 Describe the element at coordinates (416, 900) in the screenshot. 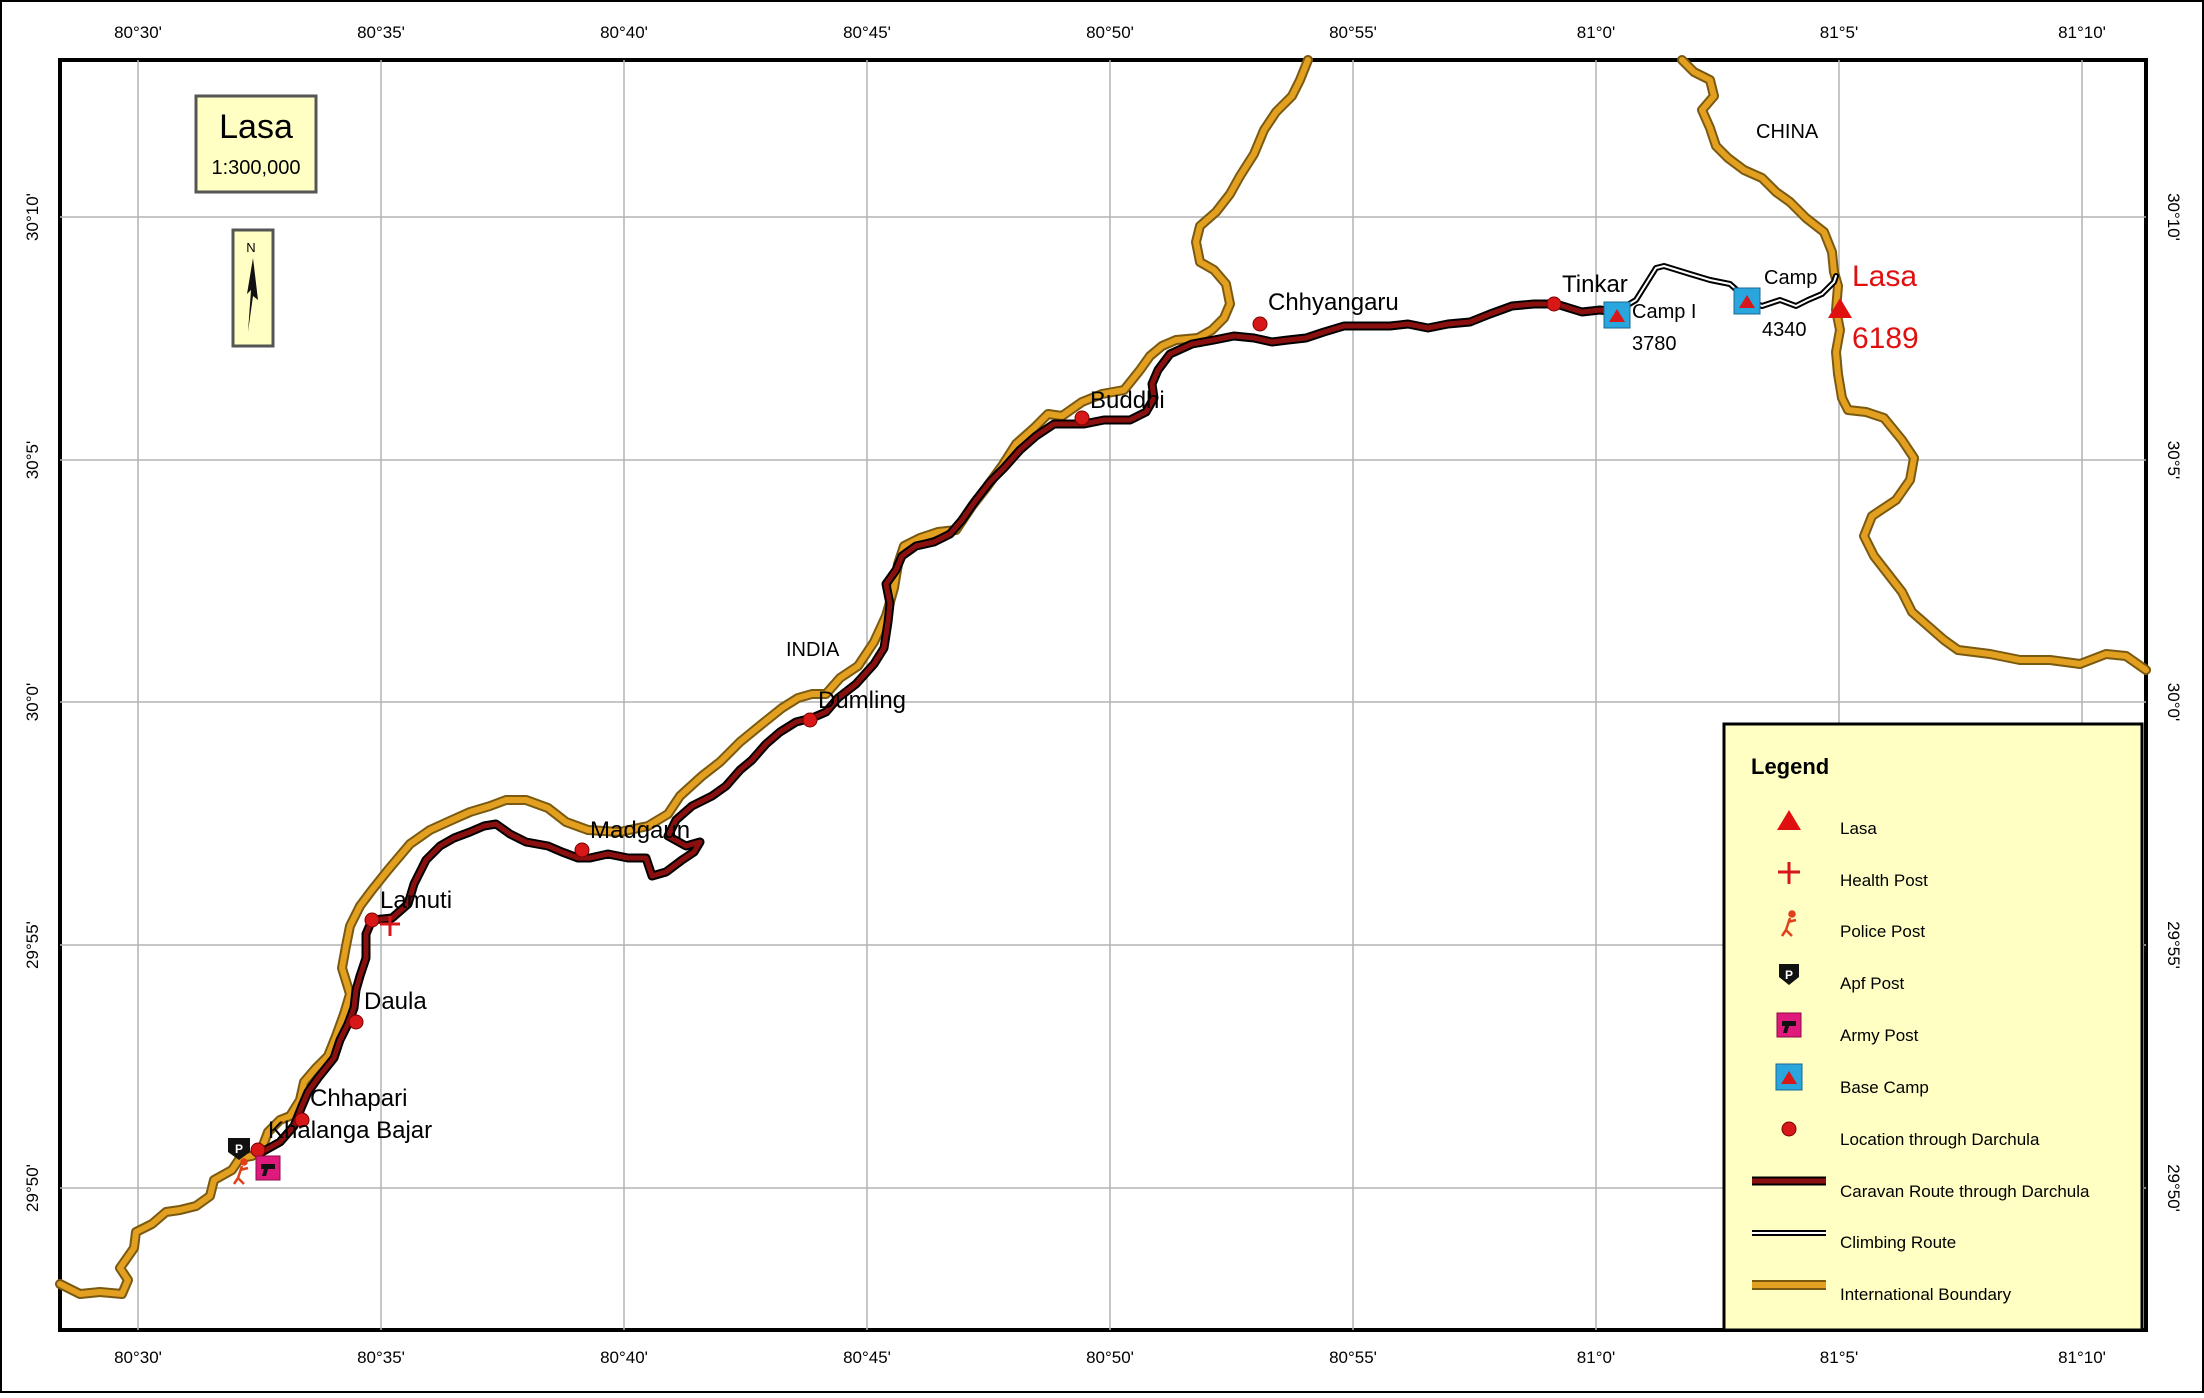

I see `place-label: Lamuti` at that location.